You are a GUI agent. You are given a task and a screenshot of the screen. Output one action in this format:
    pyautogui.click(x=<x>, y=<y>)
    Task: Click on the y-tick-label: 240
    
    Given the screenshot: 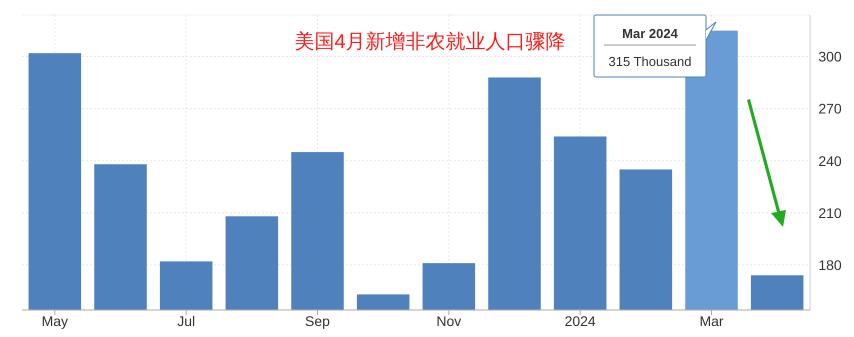 What is the action you would take?
    pyautogui.click(x=830, y=160)
    